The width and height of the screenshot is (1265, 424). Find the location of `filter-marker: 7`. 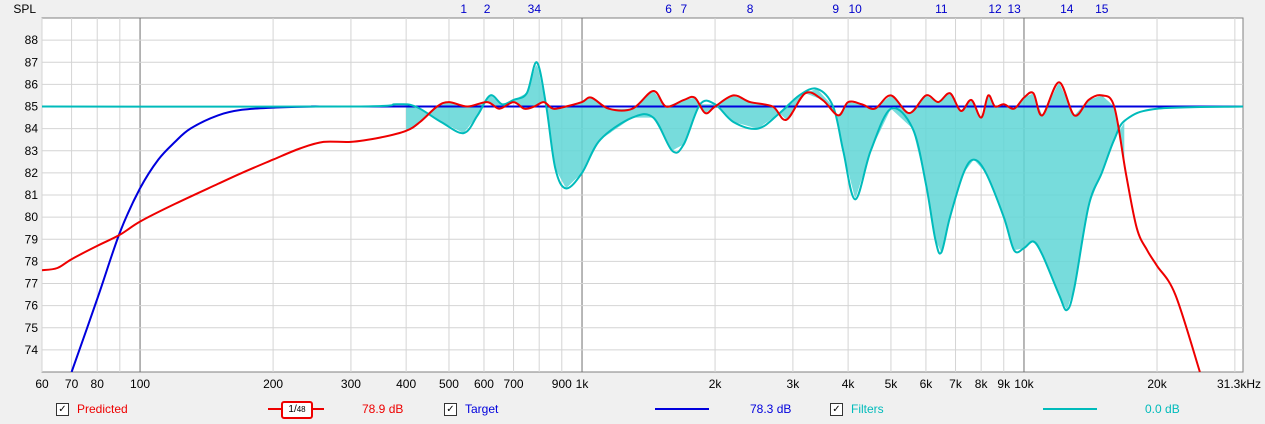

filter-marker: 7 is located at coordinates (684, 9).